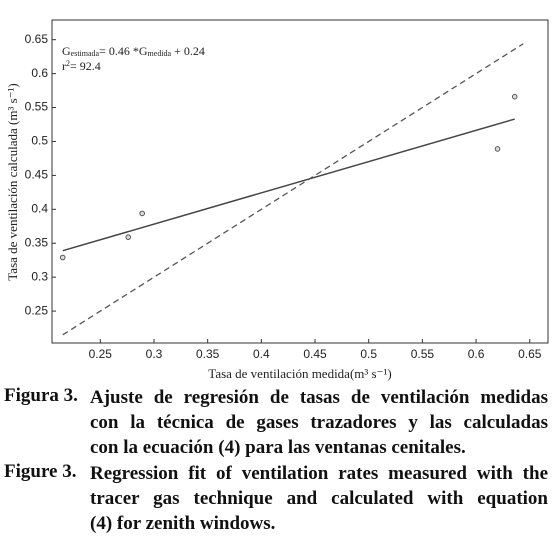  What do you see at coordinates (154, 354) in the screenshot?
I see `x-tick-label: 0.3` at bounding box center [154, 354].